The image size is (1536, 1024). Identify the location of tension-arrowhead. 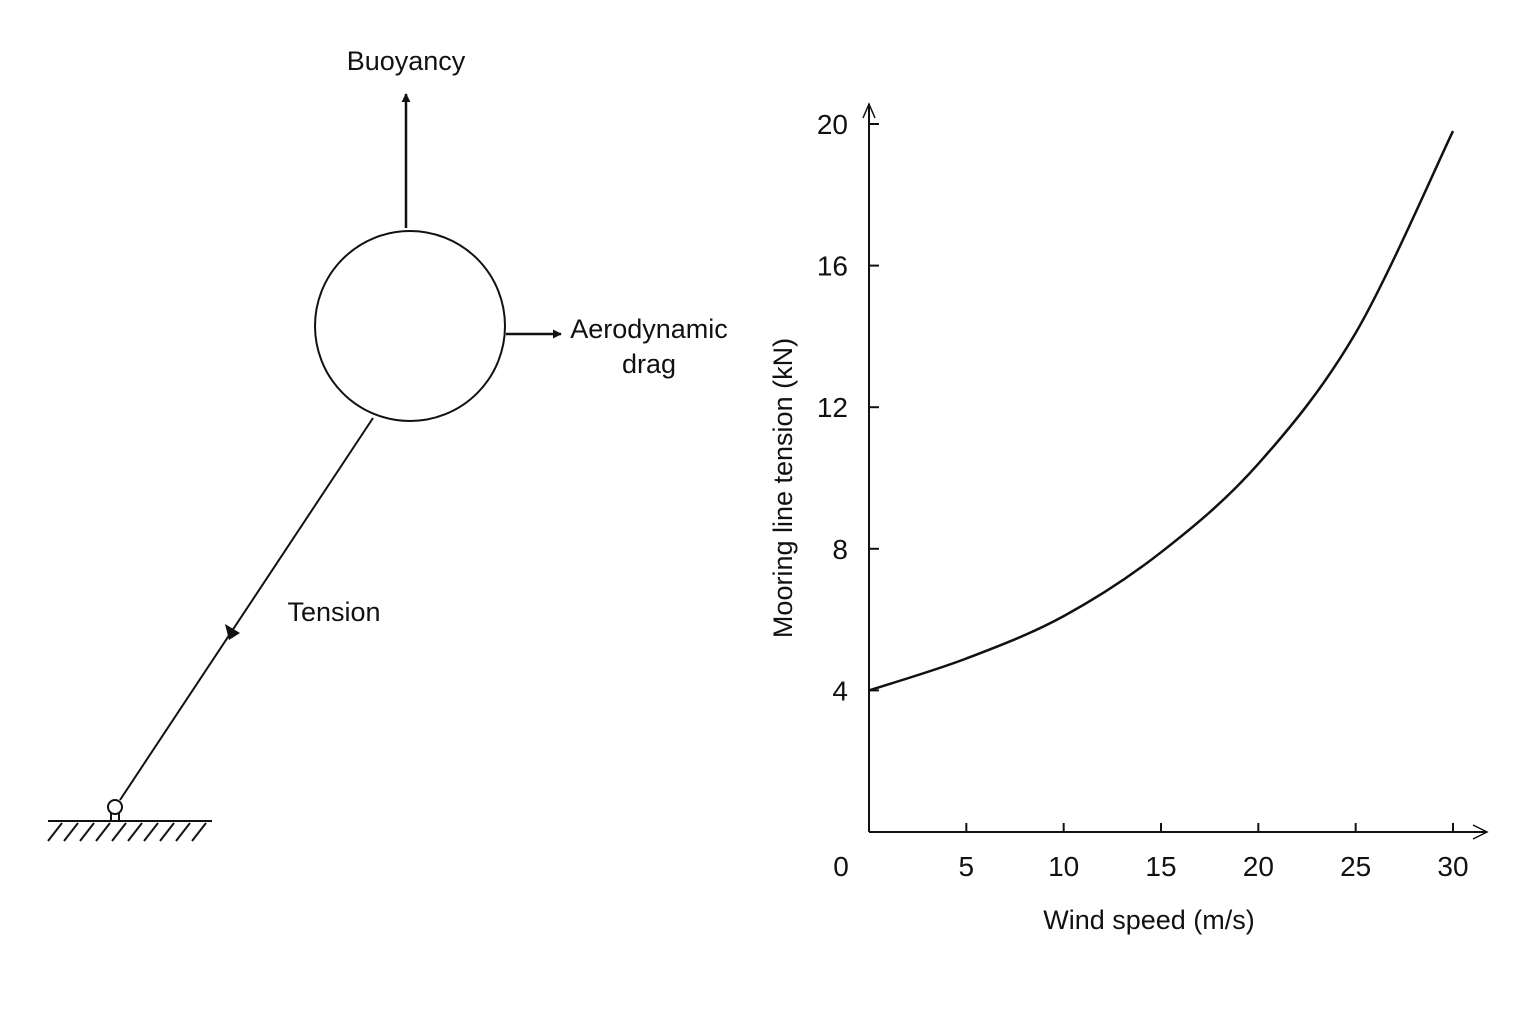
(232, 632).